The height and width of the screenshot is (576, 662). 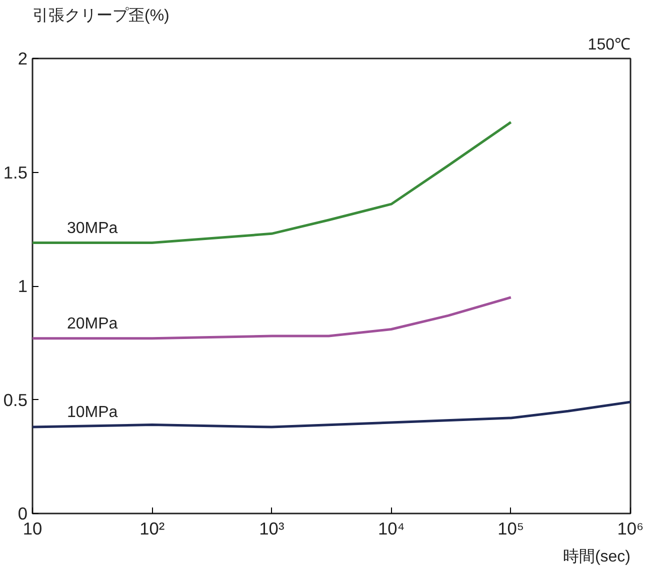 What do you see at coordinates (92, 413) in the screenshot?
I see `series-label: 10MPa` at bounding box center [92, 413].